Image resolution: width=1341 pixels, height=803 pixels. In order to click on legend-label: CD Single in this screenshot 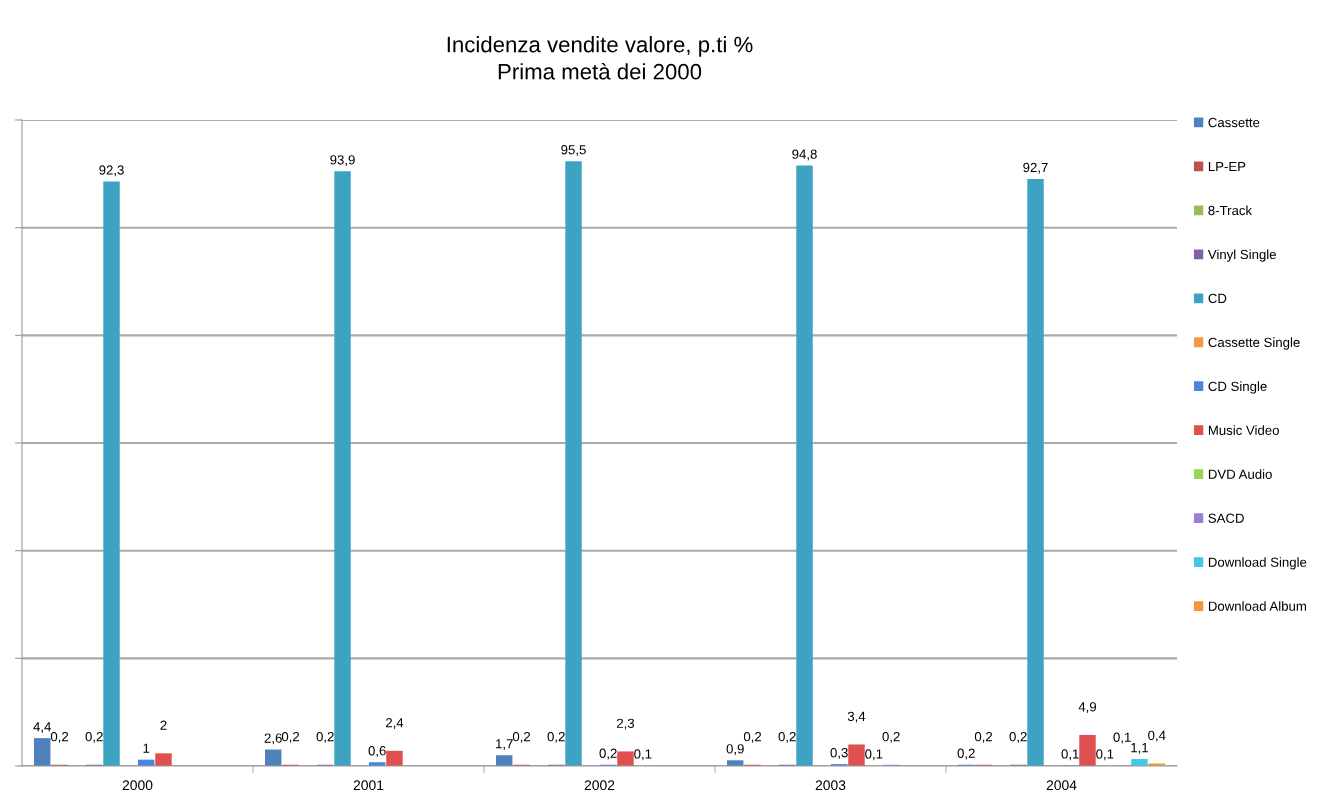, I will do `click(1237, 387)`.